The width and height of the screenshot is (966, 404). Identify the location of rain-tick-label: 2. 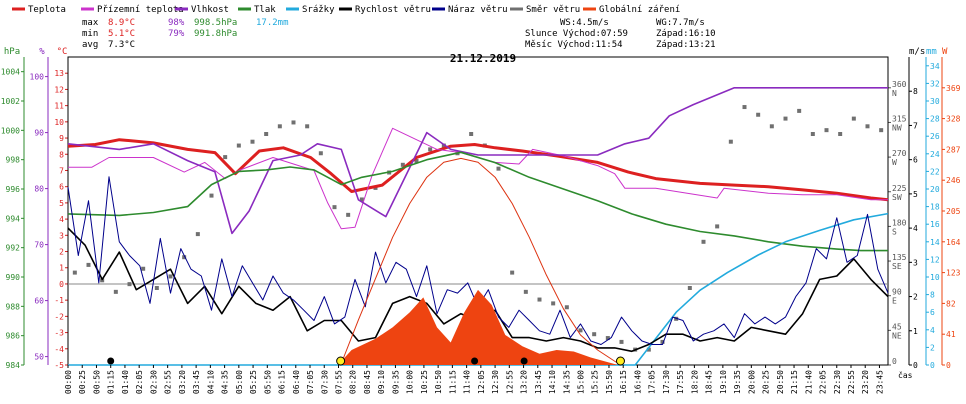
(932, 347).